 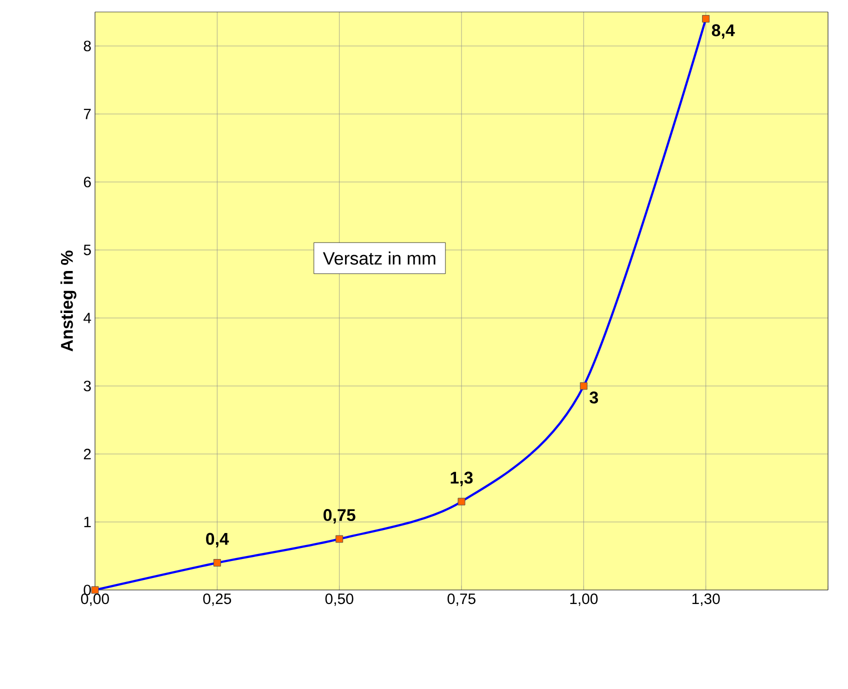 I want to click on y-axis-title: Anstieg in %, so click(x=68, y=301).